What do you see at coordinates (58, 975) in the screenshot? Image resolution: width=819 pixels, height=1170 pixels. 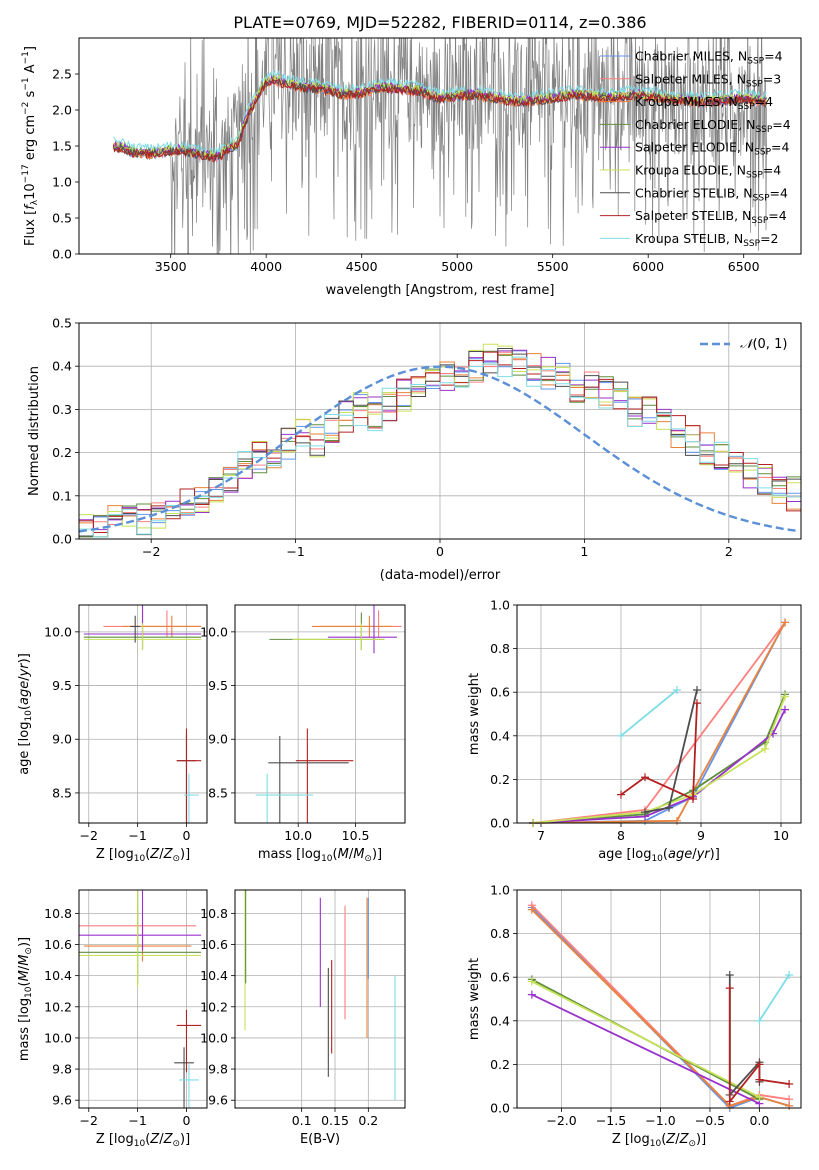 I see `y-tick-label: 10.4` at bounding box center [58, 975].